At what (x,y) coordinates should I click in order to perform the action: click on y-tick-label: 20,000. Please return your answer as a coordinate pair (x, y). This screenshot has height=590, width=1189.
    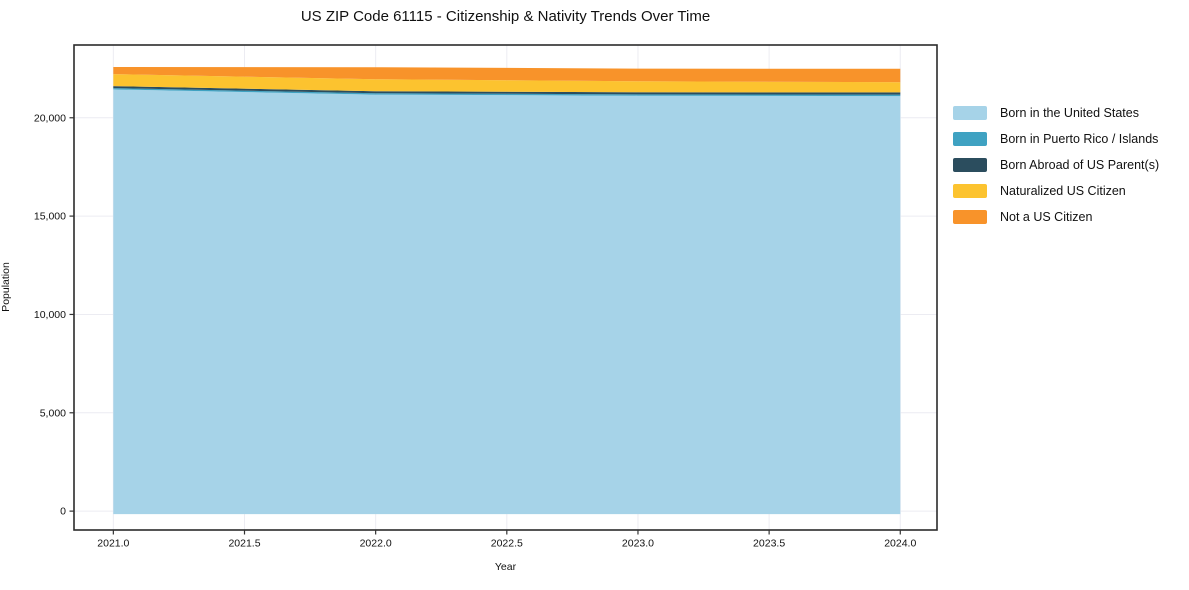
    Looking at the image, I should click on (50, 118).